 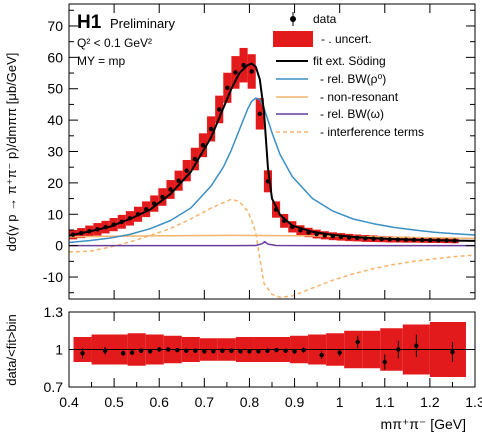 I want to click on legend-data-marker, so click(x=293, y=19).